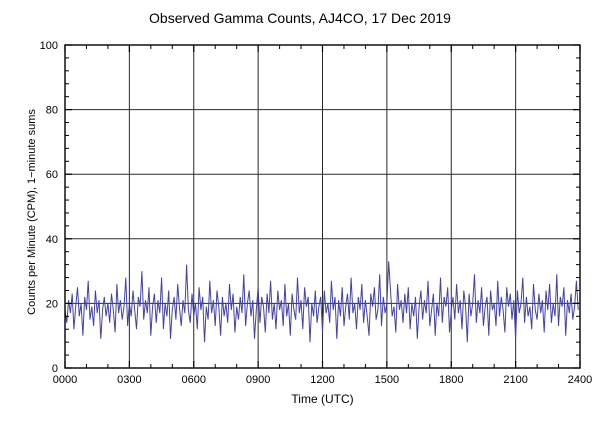 The height and width of the screenshot is (433, 600). What do you see at coordinates (55, 369) in the screenshot?
I see `y-tick-label: 0` at bounding box center [55, 369].